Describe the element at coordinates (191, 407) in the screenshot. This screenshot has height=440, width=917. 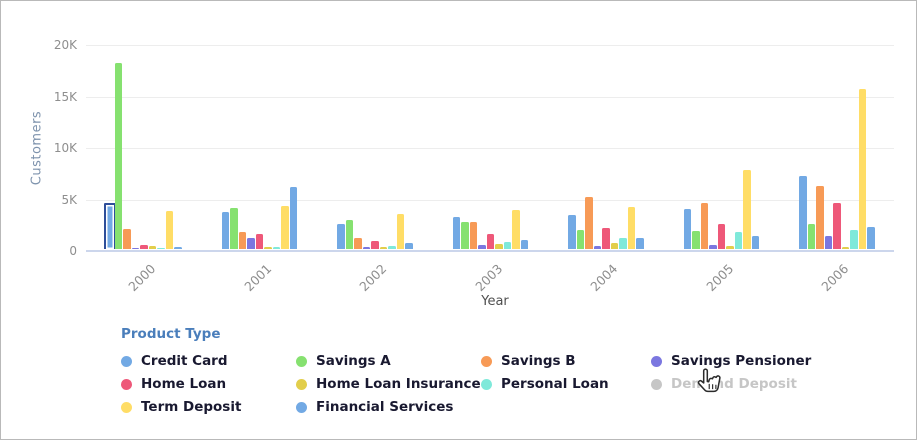
I see `legend-label: Term Deposit` at that location.